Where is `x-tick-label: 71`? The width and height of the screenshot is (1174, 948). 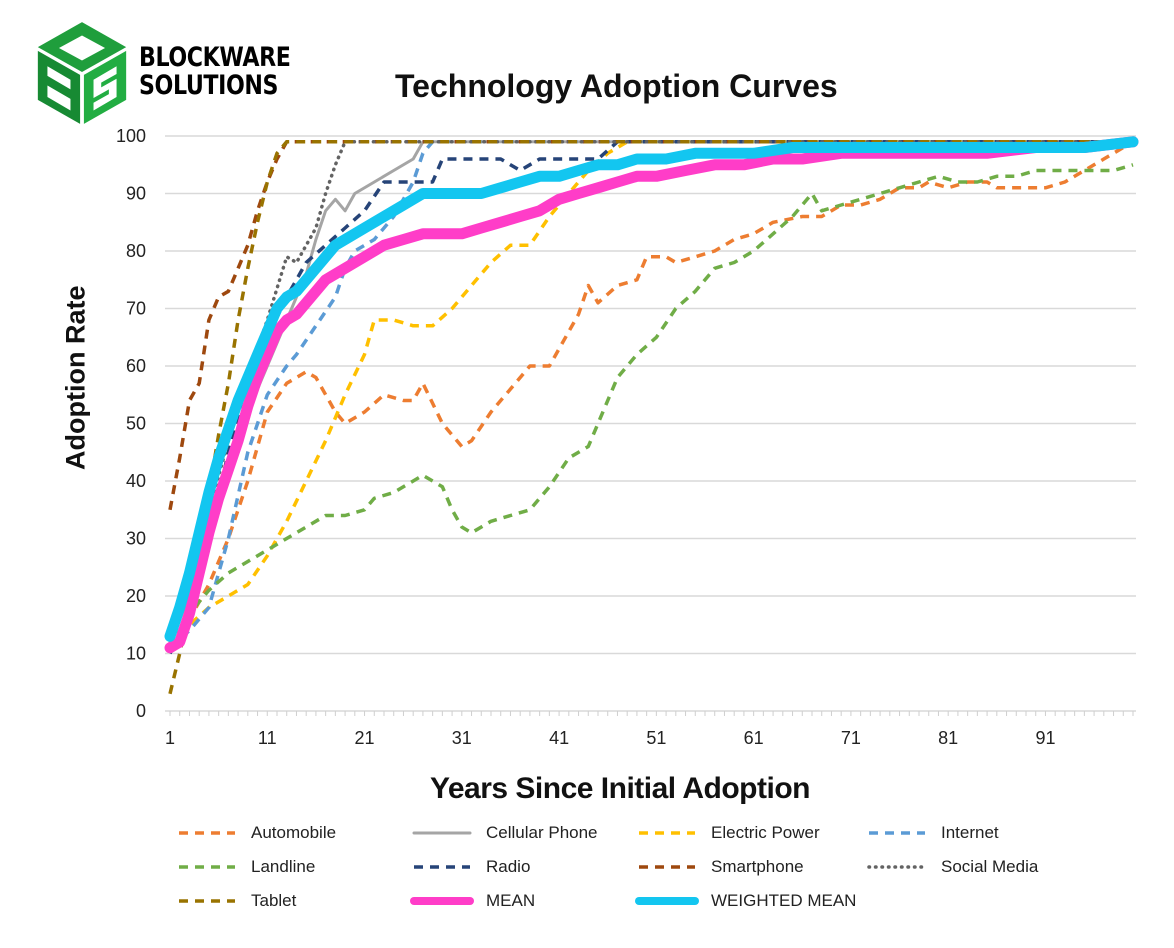 x-tick-label: 71 is located at coordinates (851, 738).